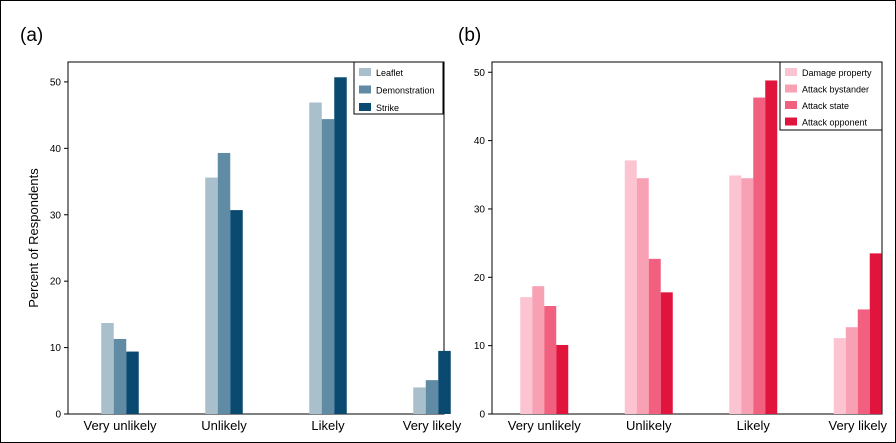 This screenshot has width=896, height=443. I want to click on x-category-label-a: Unlikely, so click(224, 425).